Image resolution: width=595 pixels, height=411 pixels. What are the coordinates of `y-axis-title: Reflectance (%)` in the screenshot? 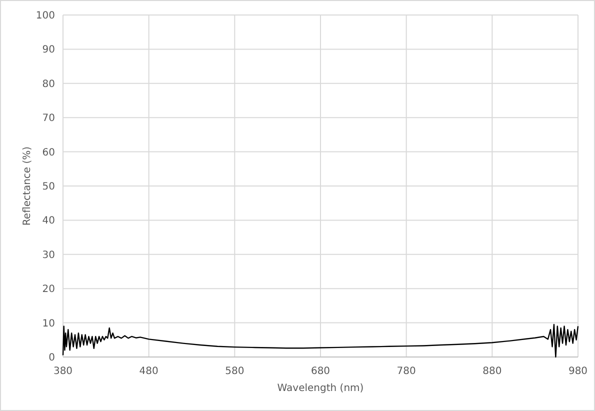 It's located at (27, 186).